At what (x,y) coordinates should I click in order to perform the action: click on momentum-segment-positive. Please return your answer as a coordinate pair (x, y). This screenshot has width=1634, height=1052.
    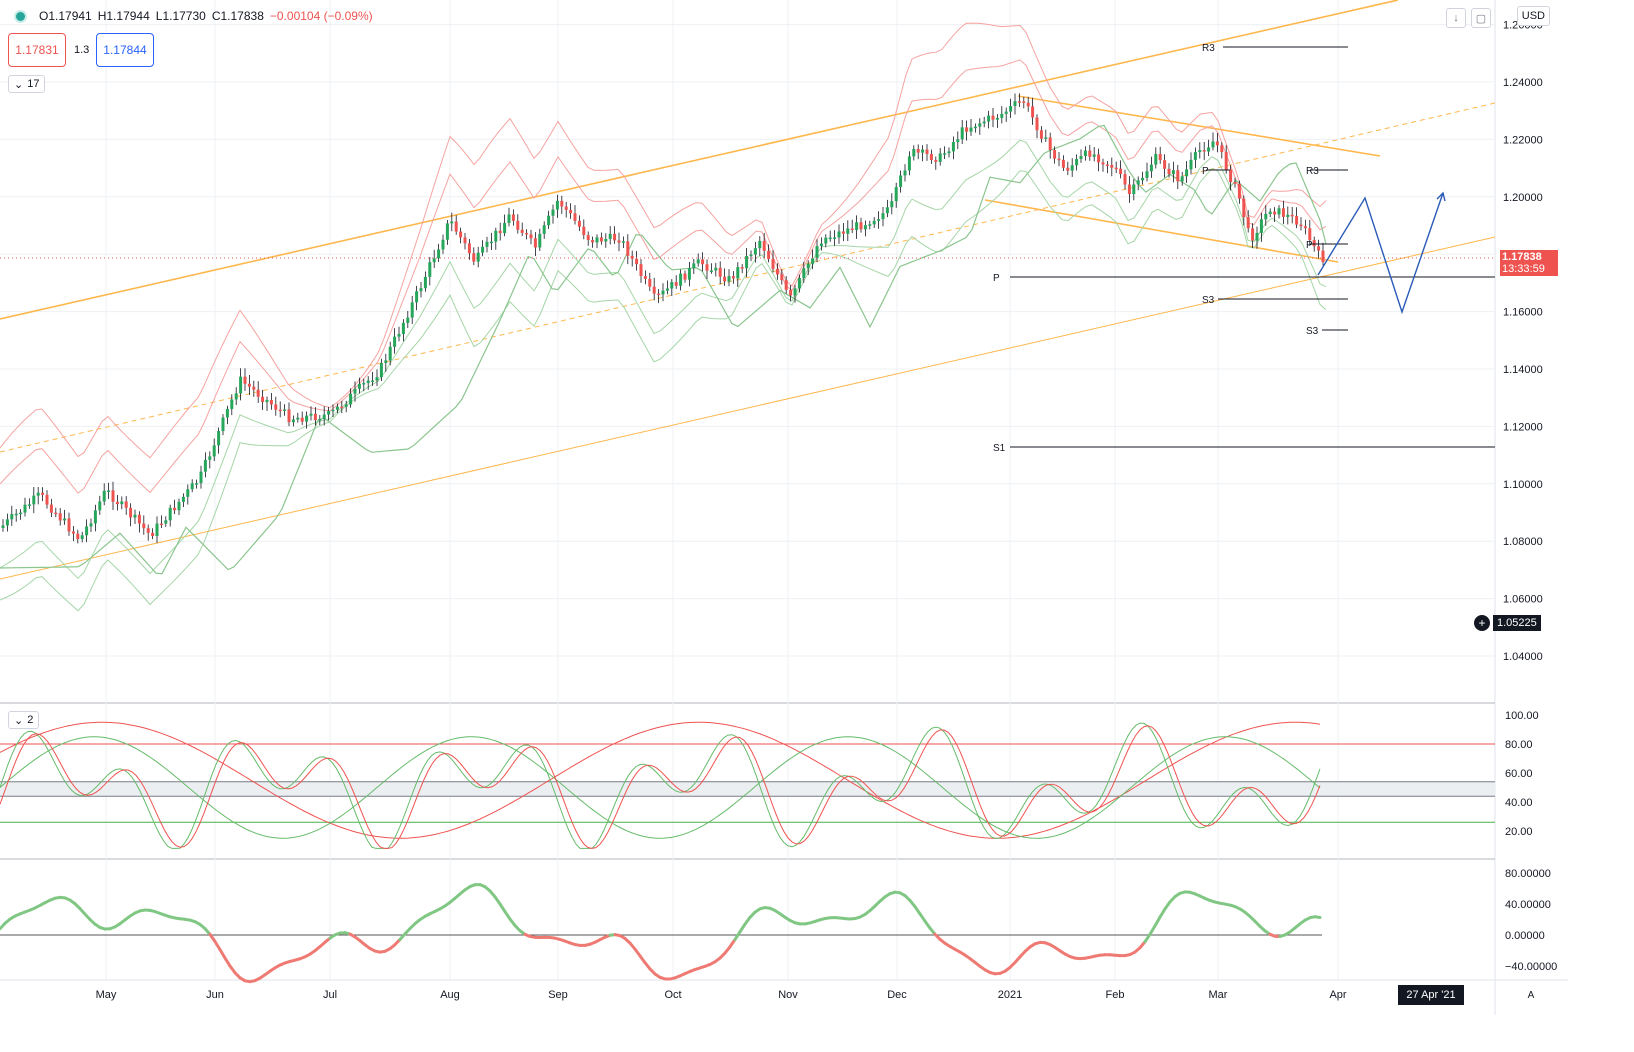
    Looking at the image, I should click on (1157, 921).